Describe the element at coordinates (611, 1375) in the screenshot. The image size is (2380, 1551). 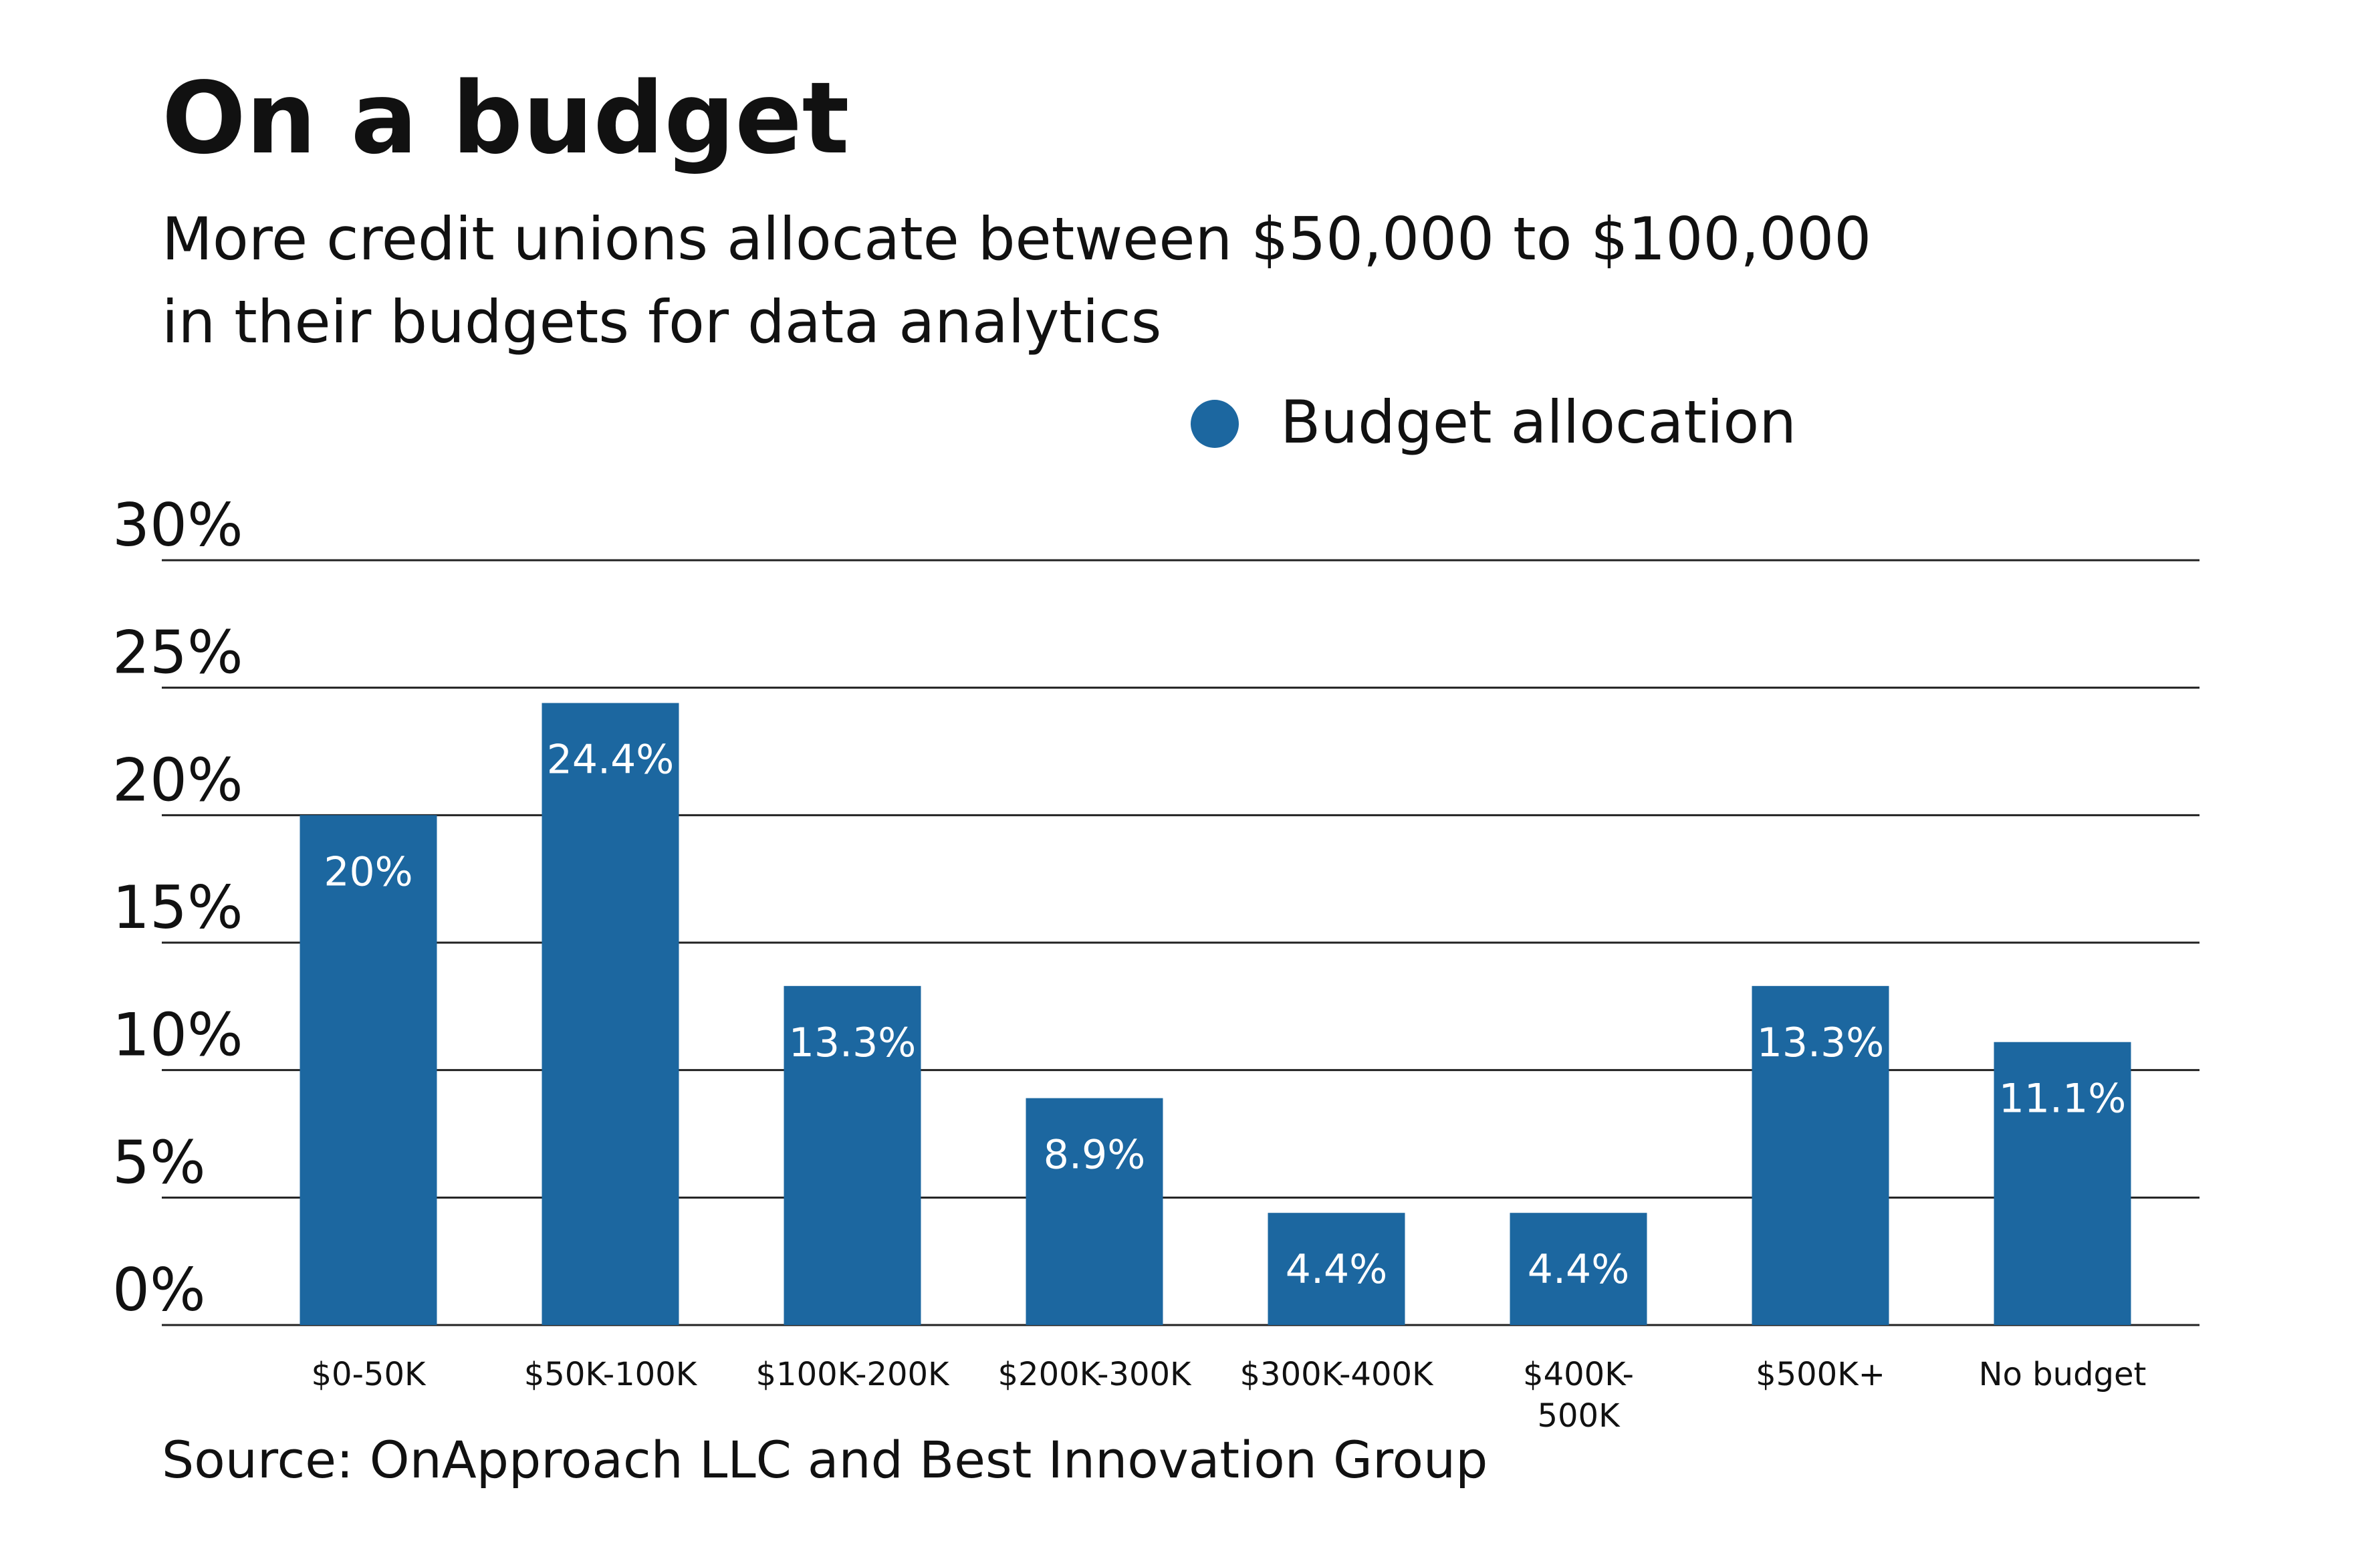
I see `x-category-label: $50K-100K` at that location.